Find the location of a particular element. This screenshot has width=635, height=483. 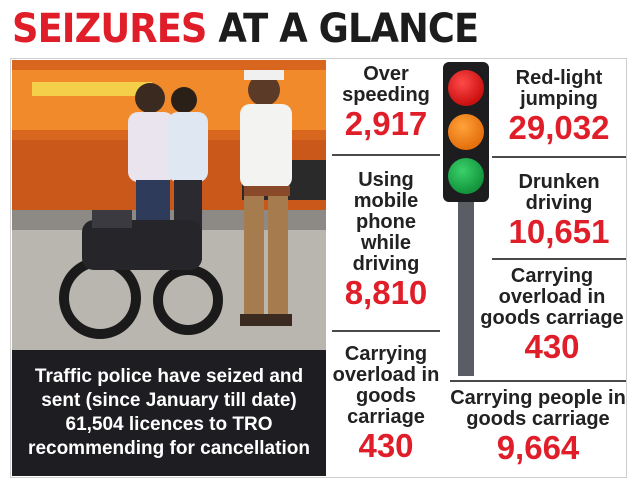

stat-label: Over speeding is located at coordinates (386, 84).